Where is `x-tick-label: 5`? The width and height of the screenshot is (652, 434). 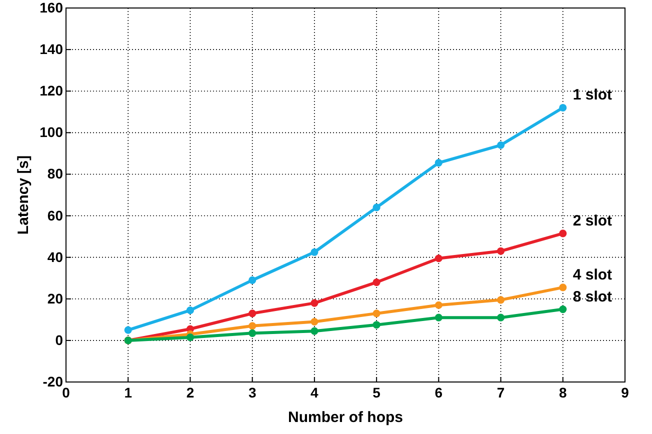
x-tick-label: 5 is located at coordinates (376, 392).